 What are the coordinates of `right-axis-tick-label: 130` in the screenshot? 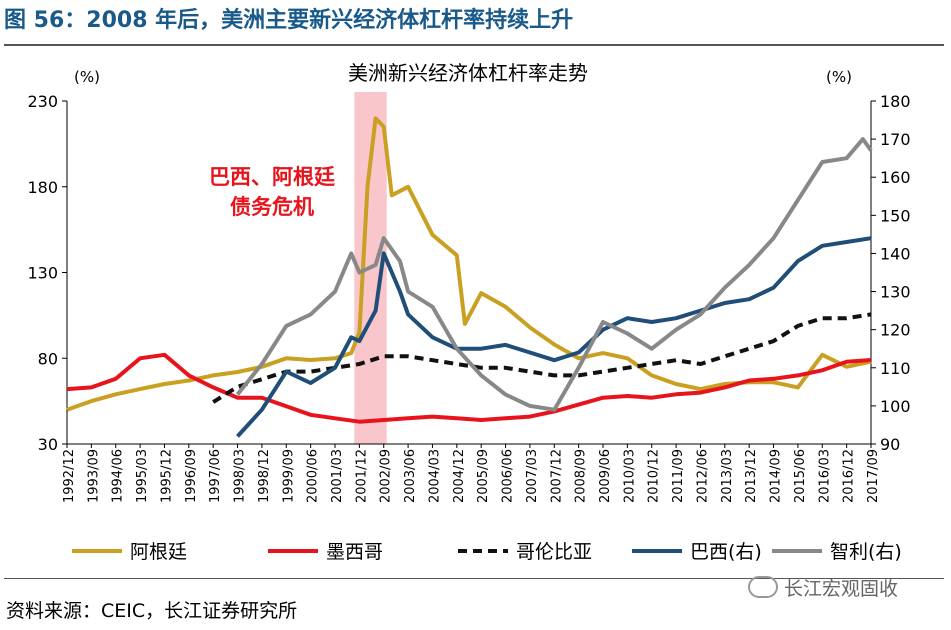 It's located at (895, 292).